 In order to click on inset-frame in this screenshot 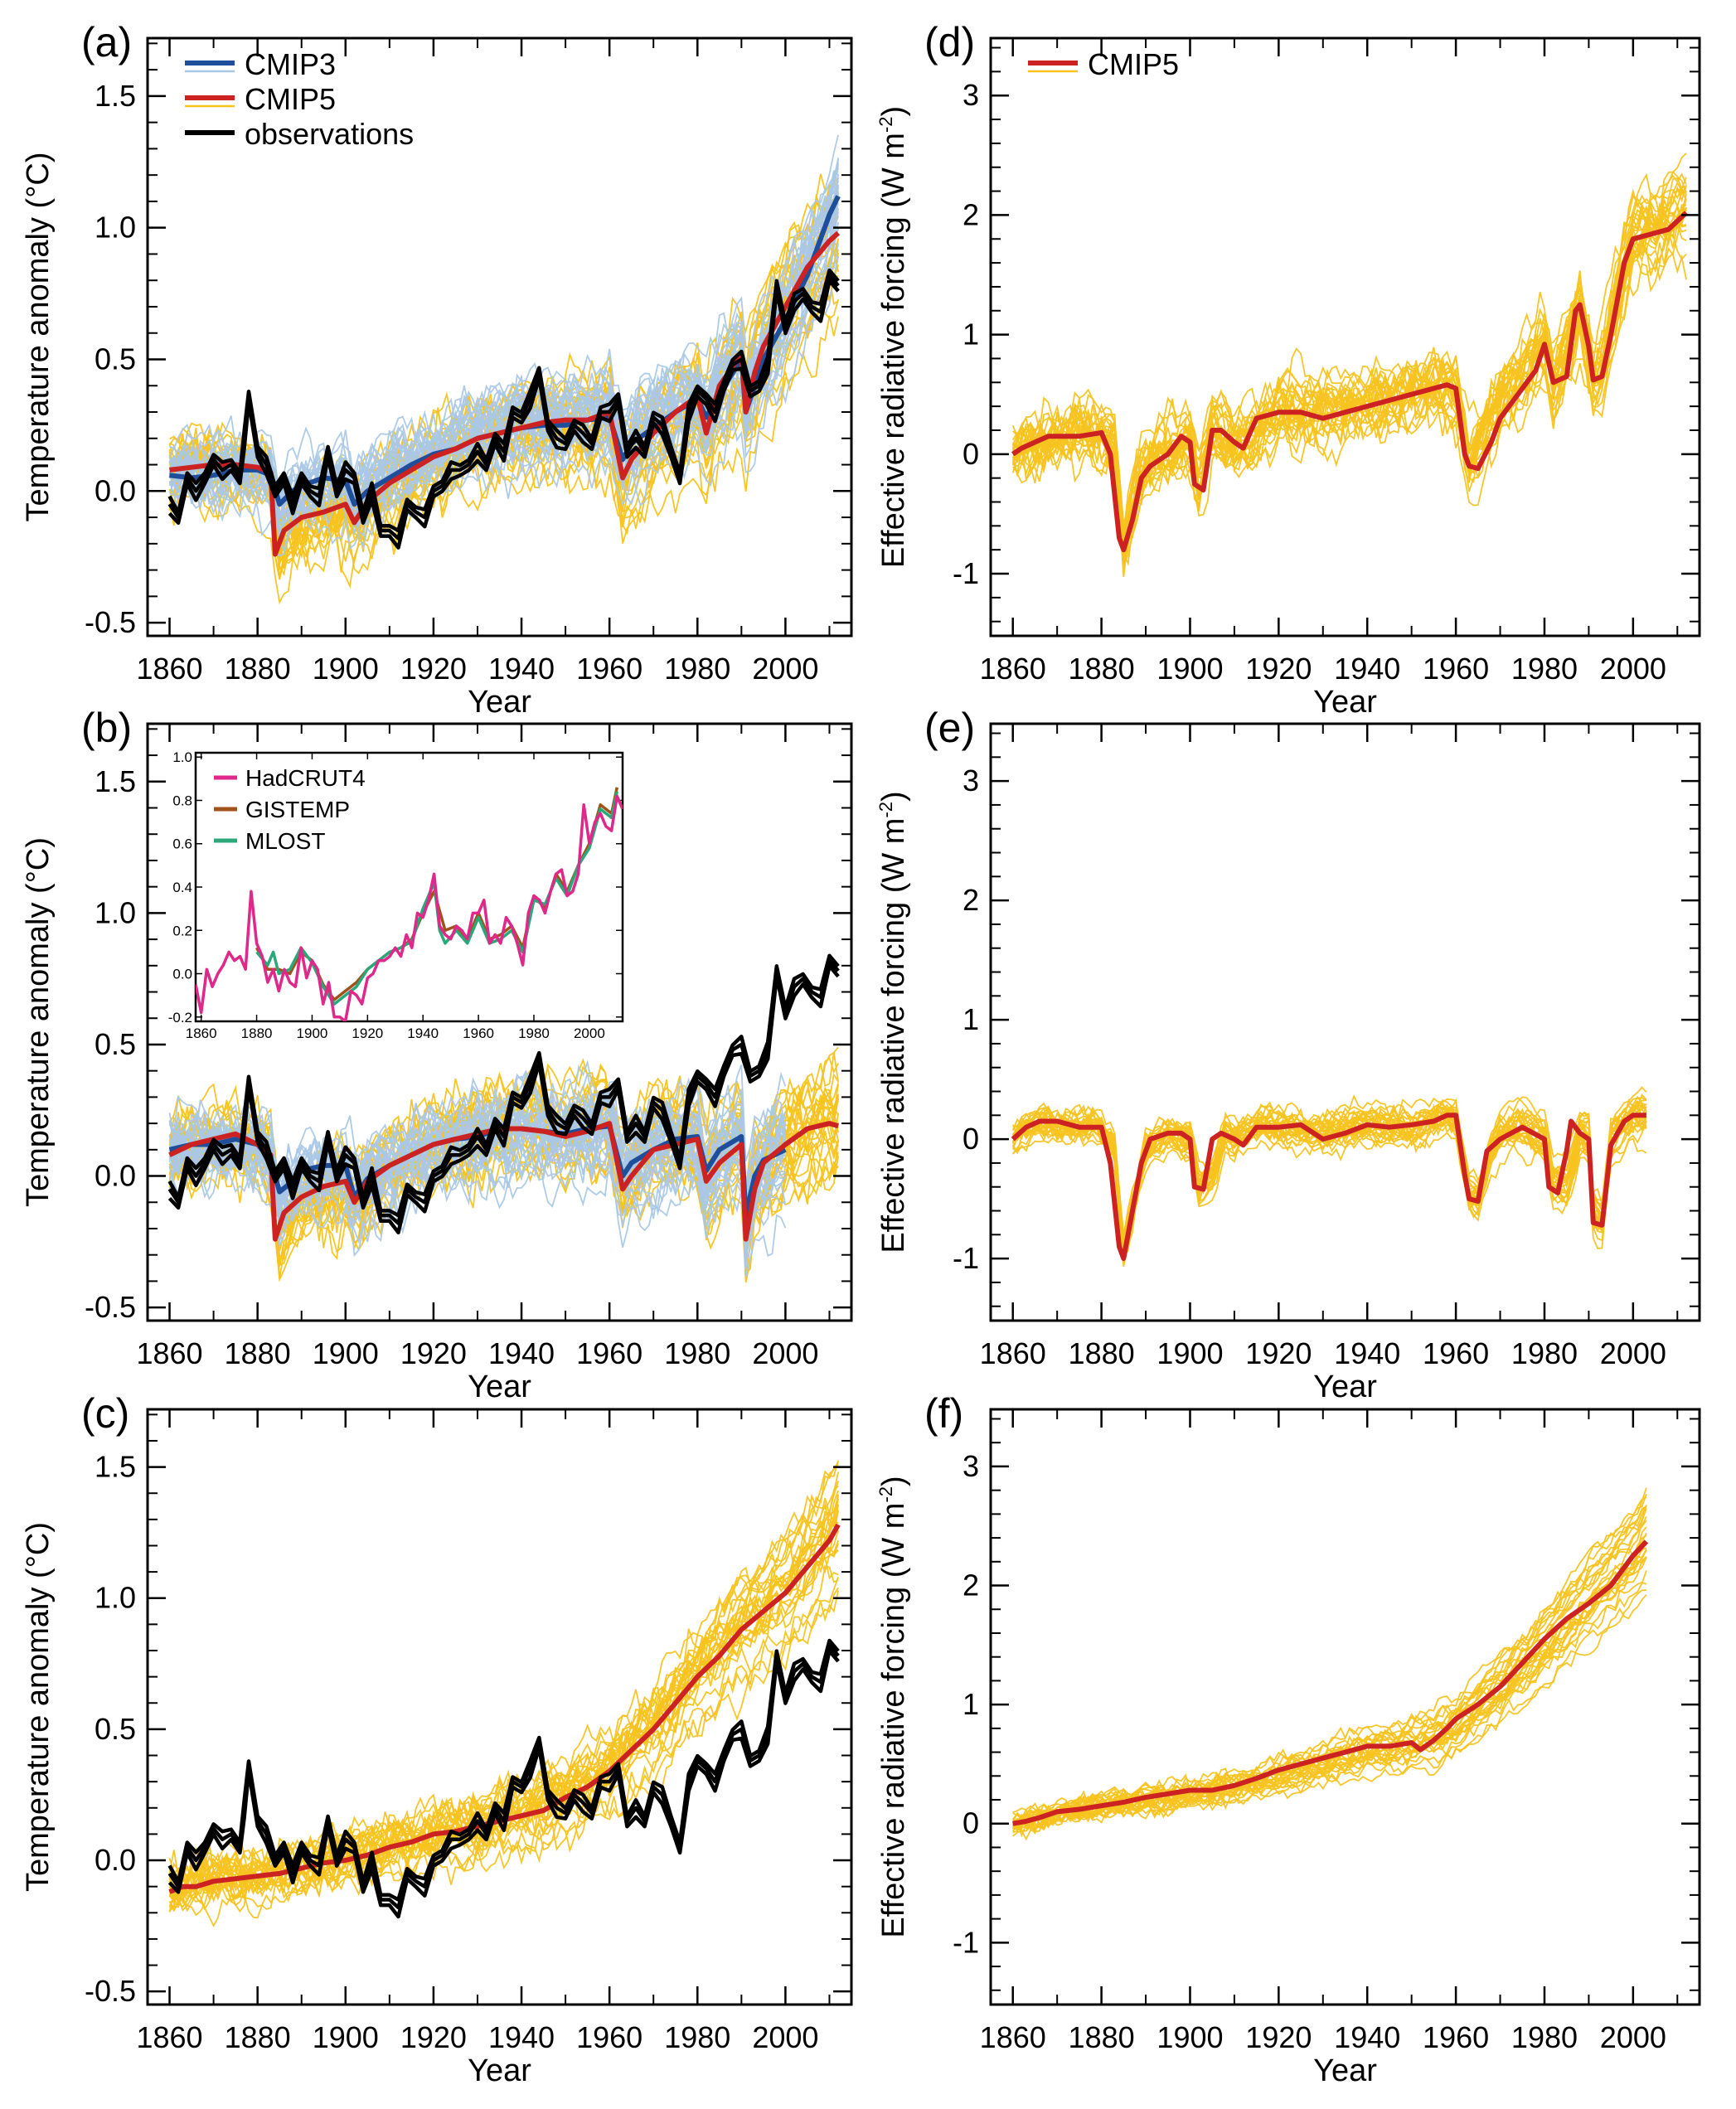, I will do `click(409, 887)`.